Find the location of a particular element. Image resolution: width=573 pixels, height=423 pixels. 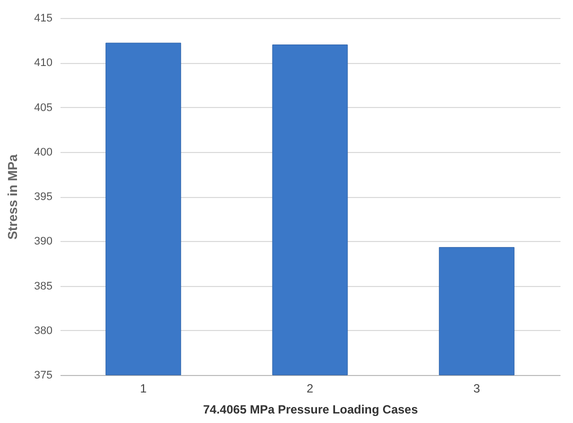

x-tick-label: 2 is located at coordinates (310, 389).